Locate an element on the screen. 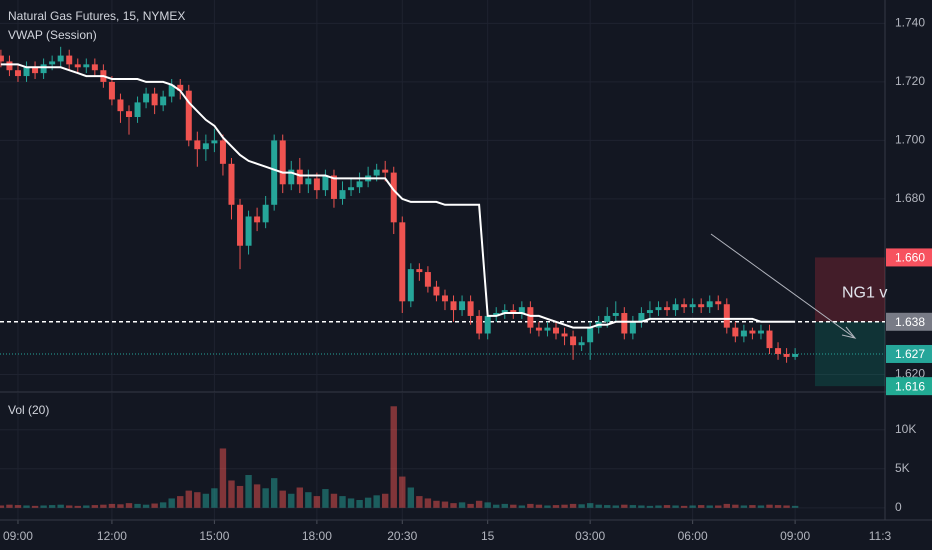 This screenshot has width=932, height=550. price-label: 1.627 is located at coordinates (910, 354).